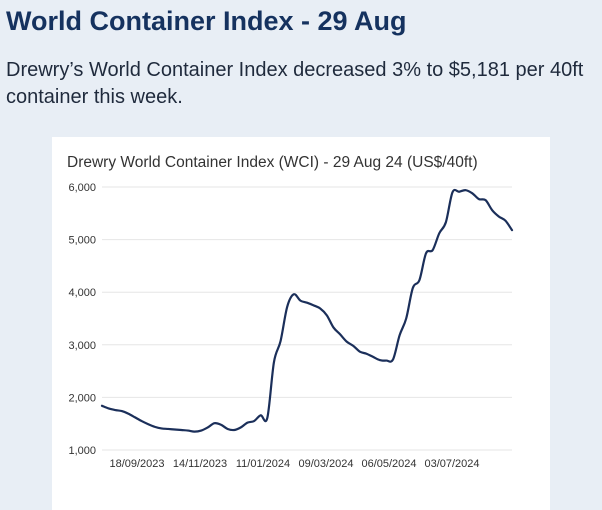 The image size is (602, 510). I want to click on y-tick-label: 3,000, so click(82, 346).